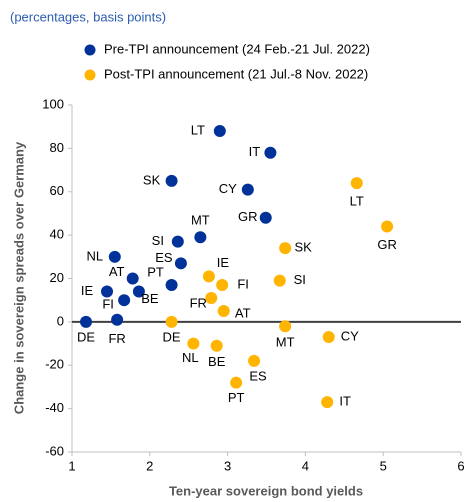  Describe the element at coordinates (57, 147) in the screenshot. I see `y-tick-label: 80` at that location.